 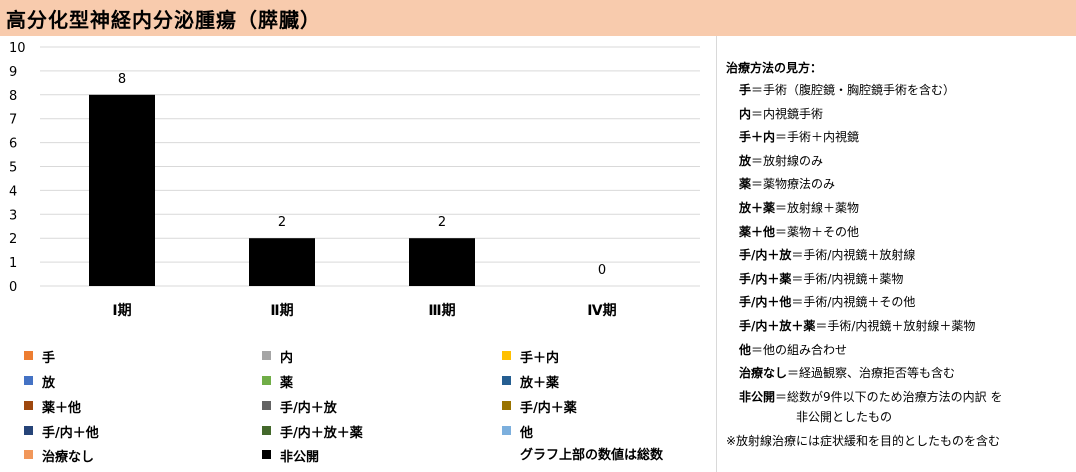 What do you see at coordinates (757, 396) in the screenshot?
I see `note-key: 非公開` at bounding box center [757, 396].